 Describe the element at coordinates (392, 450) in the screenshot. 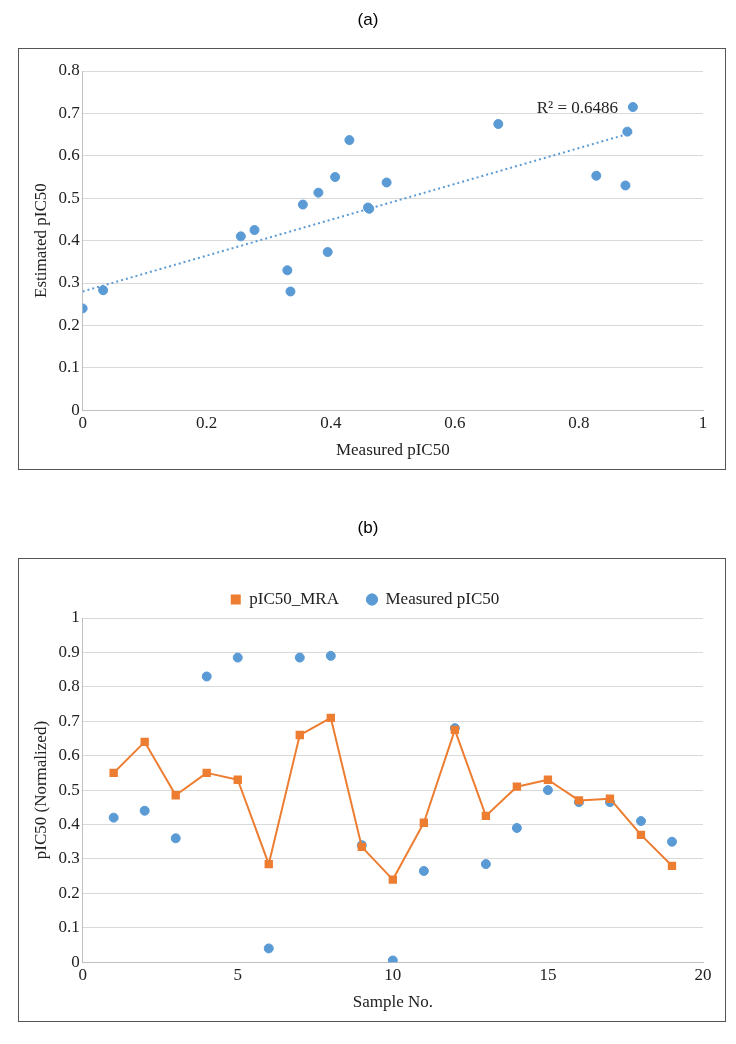

I see `x-axis-title: Measured pIC50` at that location.